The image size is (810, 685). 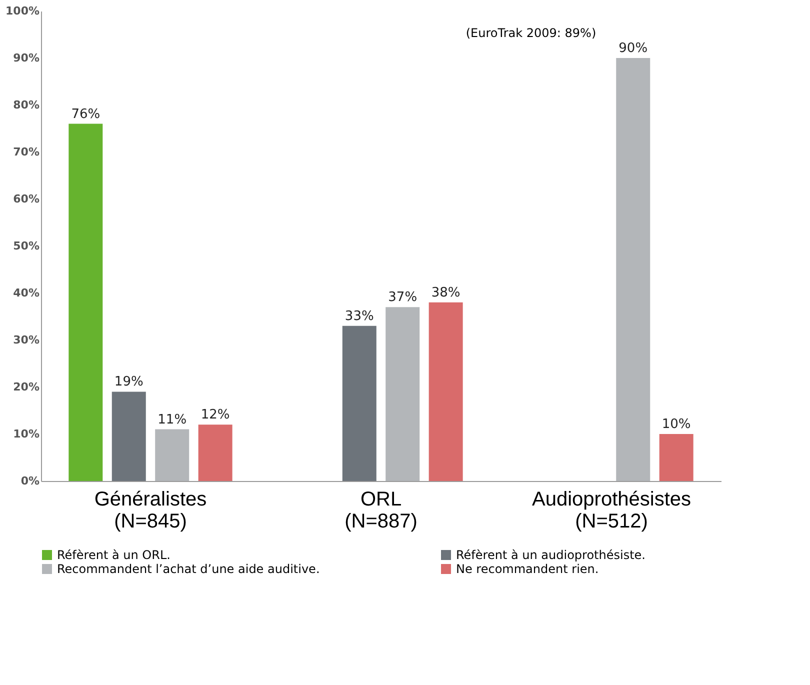 What do you see at coordinates (85, 114) in the screenshot?
I see `data-label: 76%` at bounding box center [85, 114].